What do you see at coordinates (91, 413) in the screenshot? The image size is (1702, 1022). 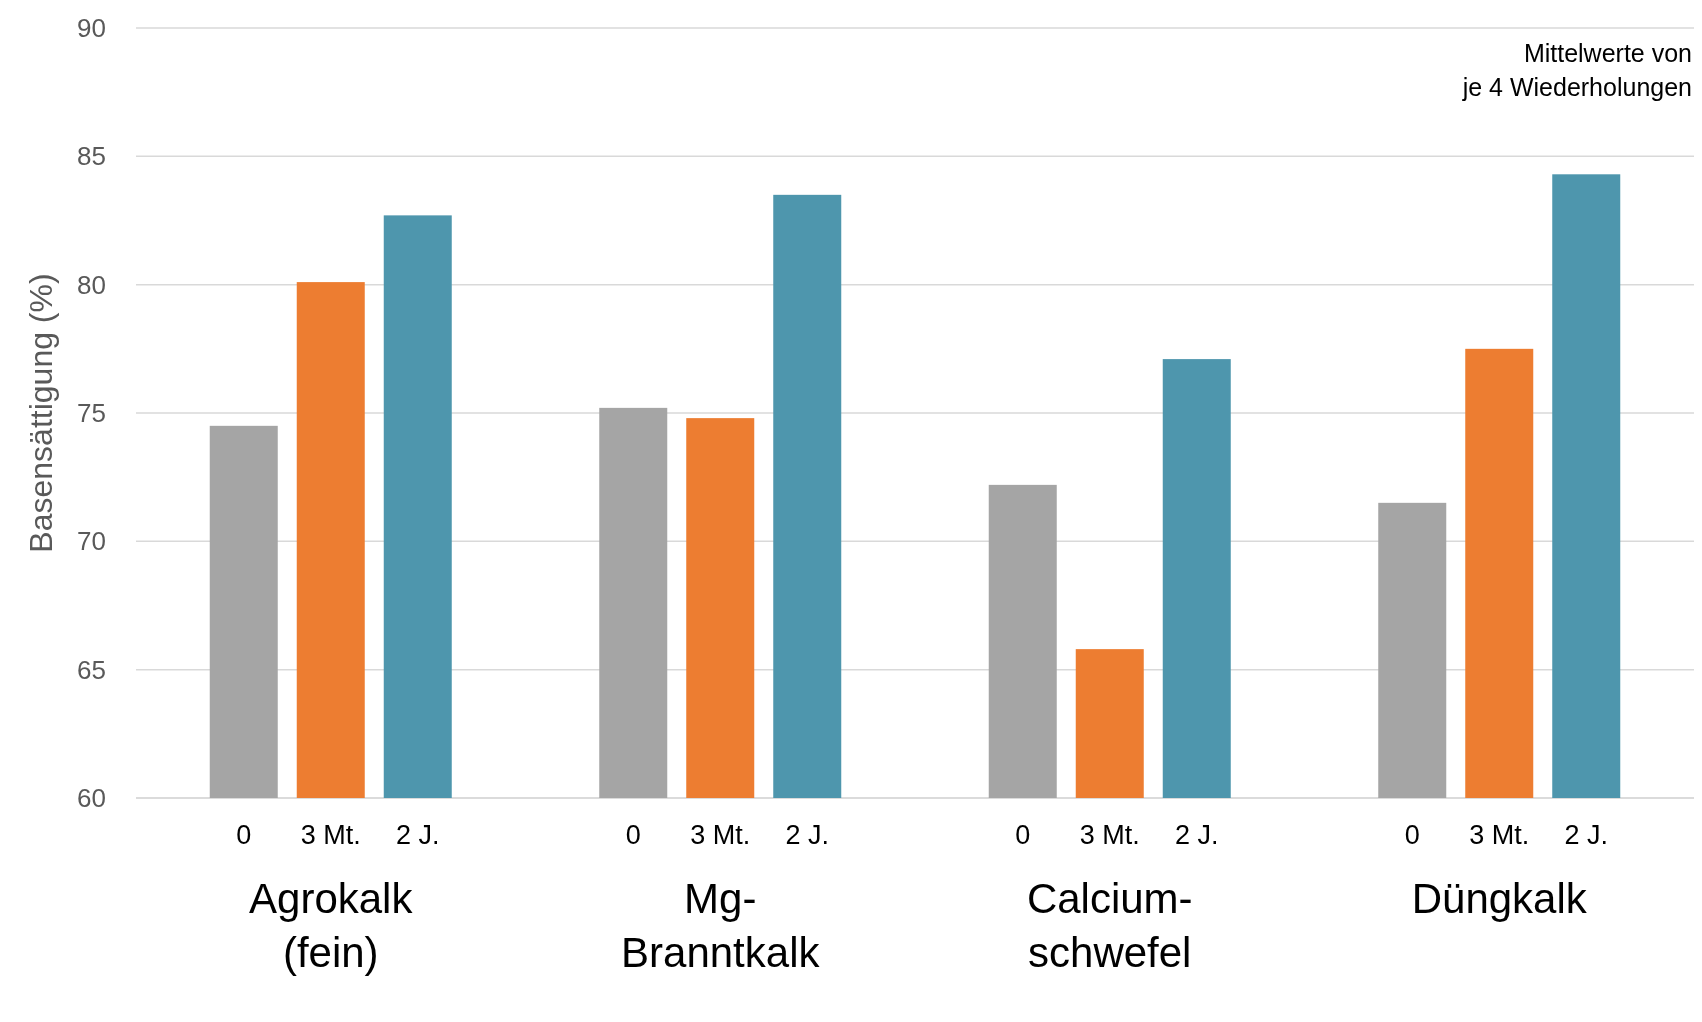 I see `y-tick-label: 75` at bounding box center [91, 413].